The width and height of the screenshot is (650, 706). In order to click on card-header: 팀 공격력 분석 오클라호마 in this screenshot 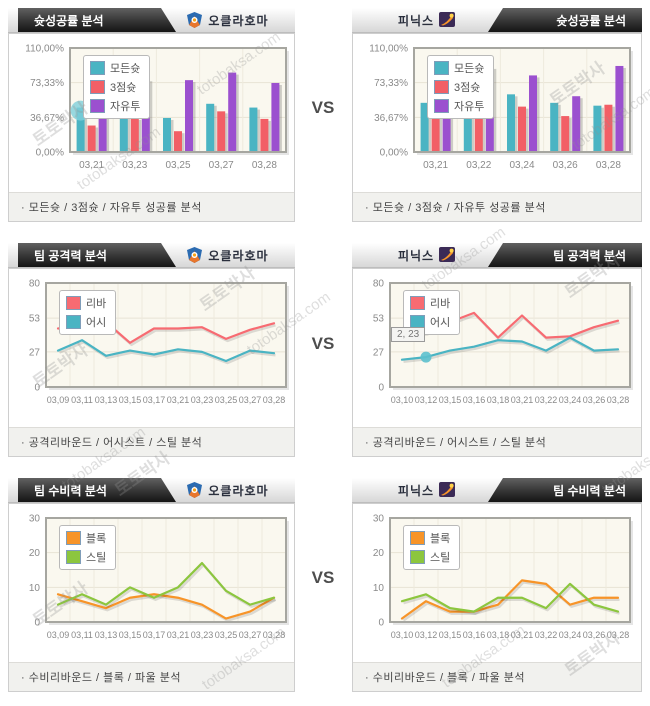, I will do `click(151, 255)`.